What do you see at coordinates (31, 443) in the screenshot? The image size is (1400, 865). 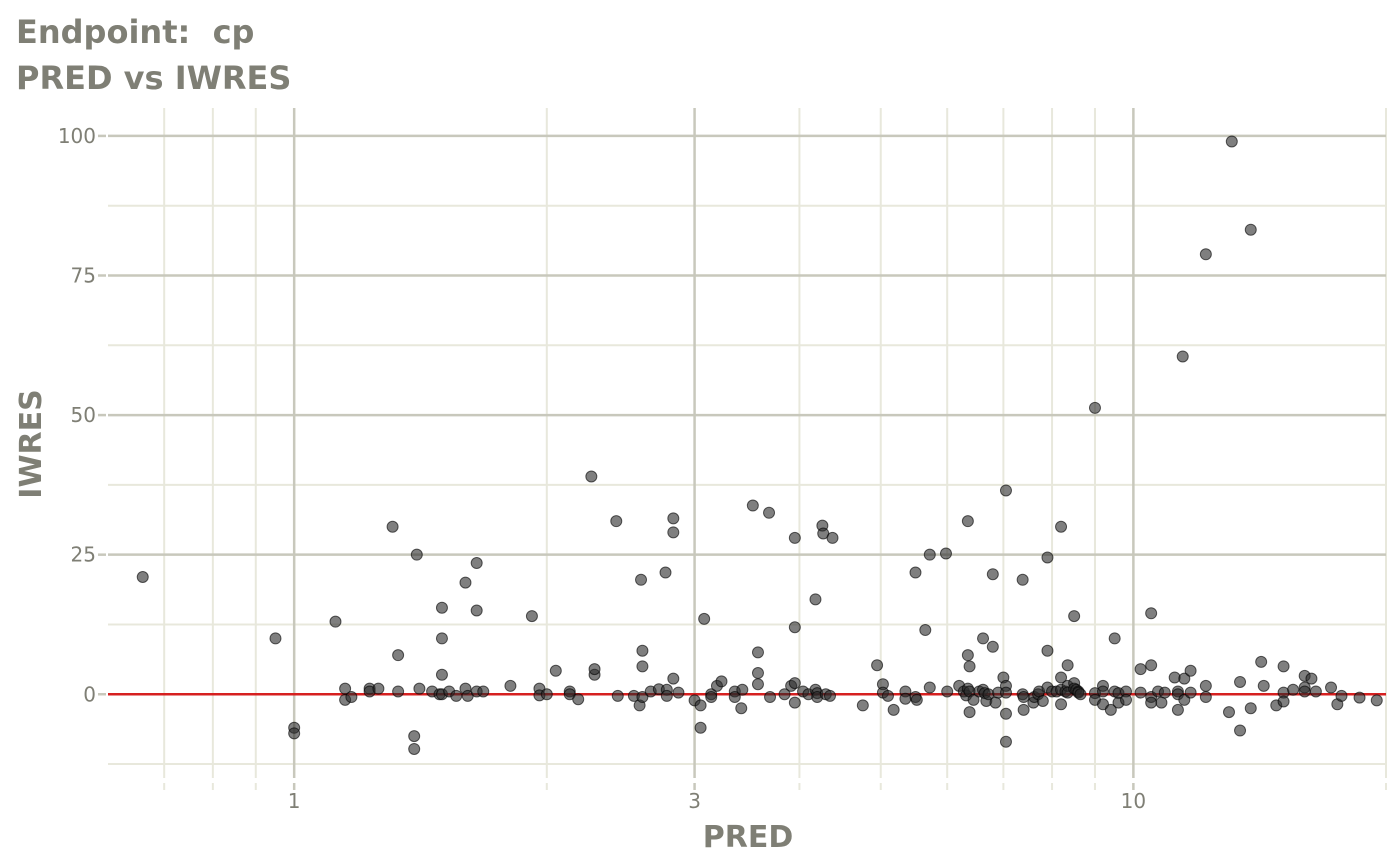 I see `y-axis-label: IWRES` at bounding box center [31, 443].